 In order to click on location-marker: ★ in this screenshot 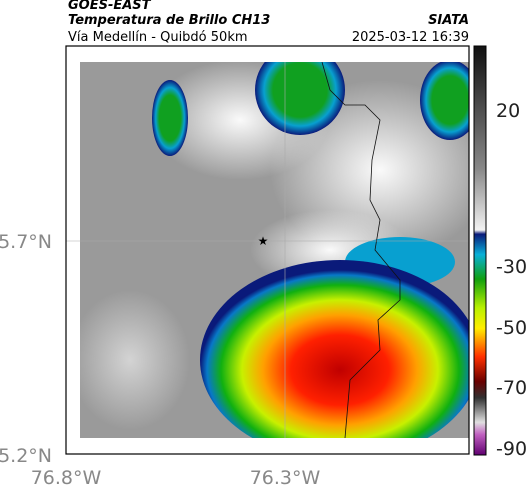, I will do `click(263, 241)`.